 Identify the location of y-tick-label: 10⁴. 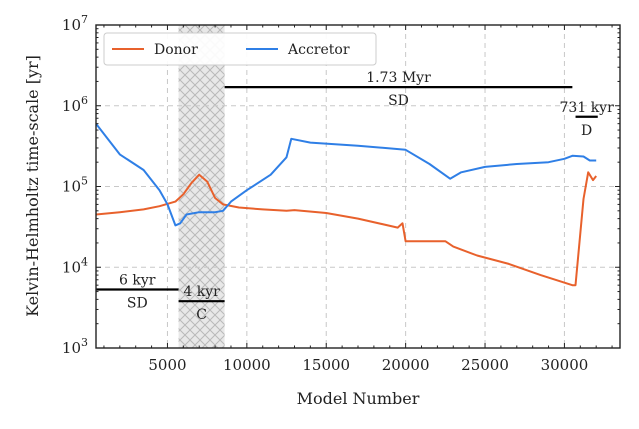
(75, 265).